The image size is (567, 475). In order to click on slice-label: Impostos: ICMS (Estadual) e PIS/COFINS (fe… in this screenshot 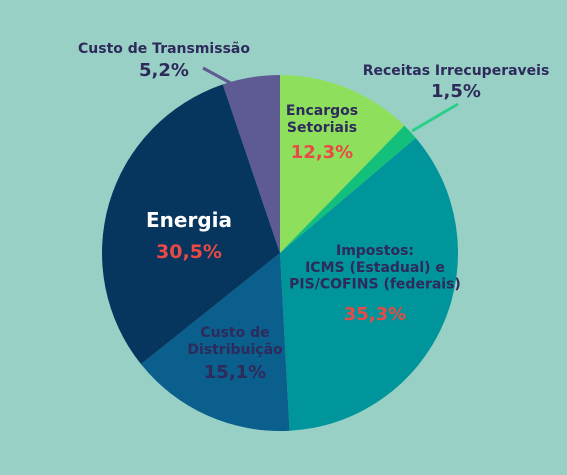, I will do `click(375, 268)`.